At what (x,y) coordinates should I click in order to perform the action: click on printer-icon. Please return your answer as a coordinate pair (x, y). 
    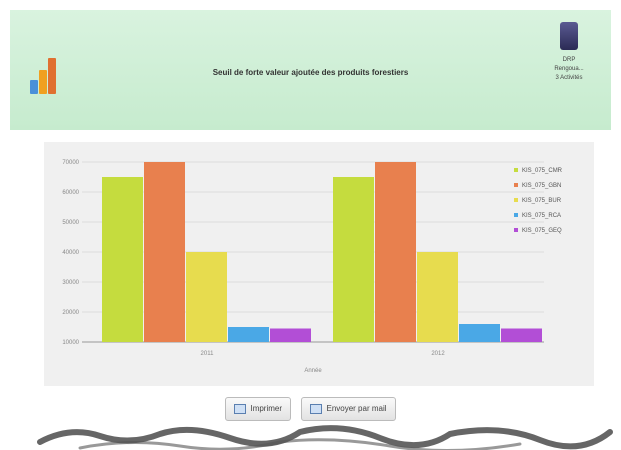
    Looking at the image, I should click on (240, 408).